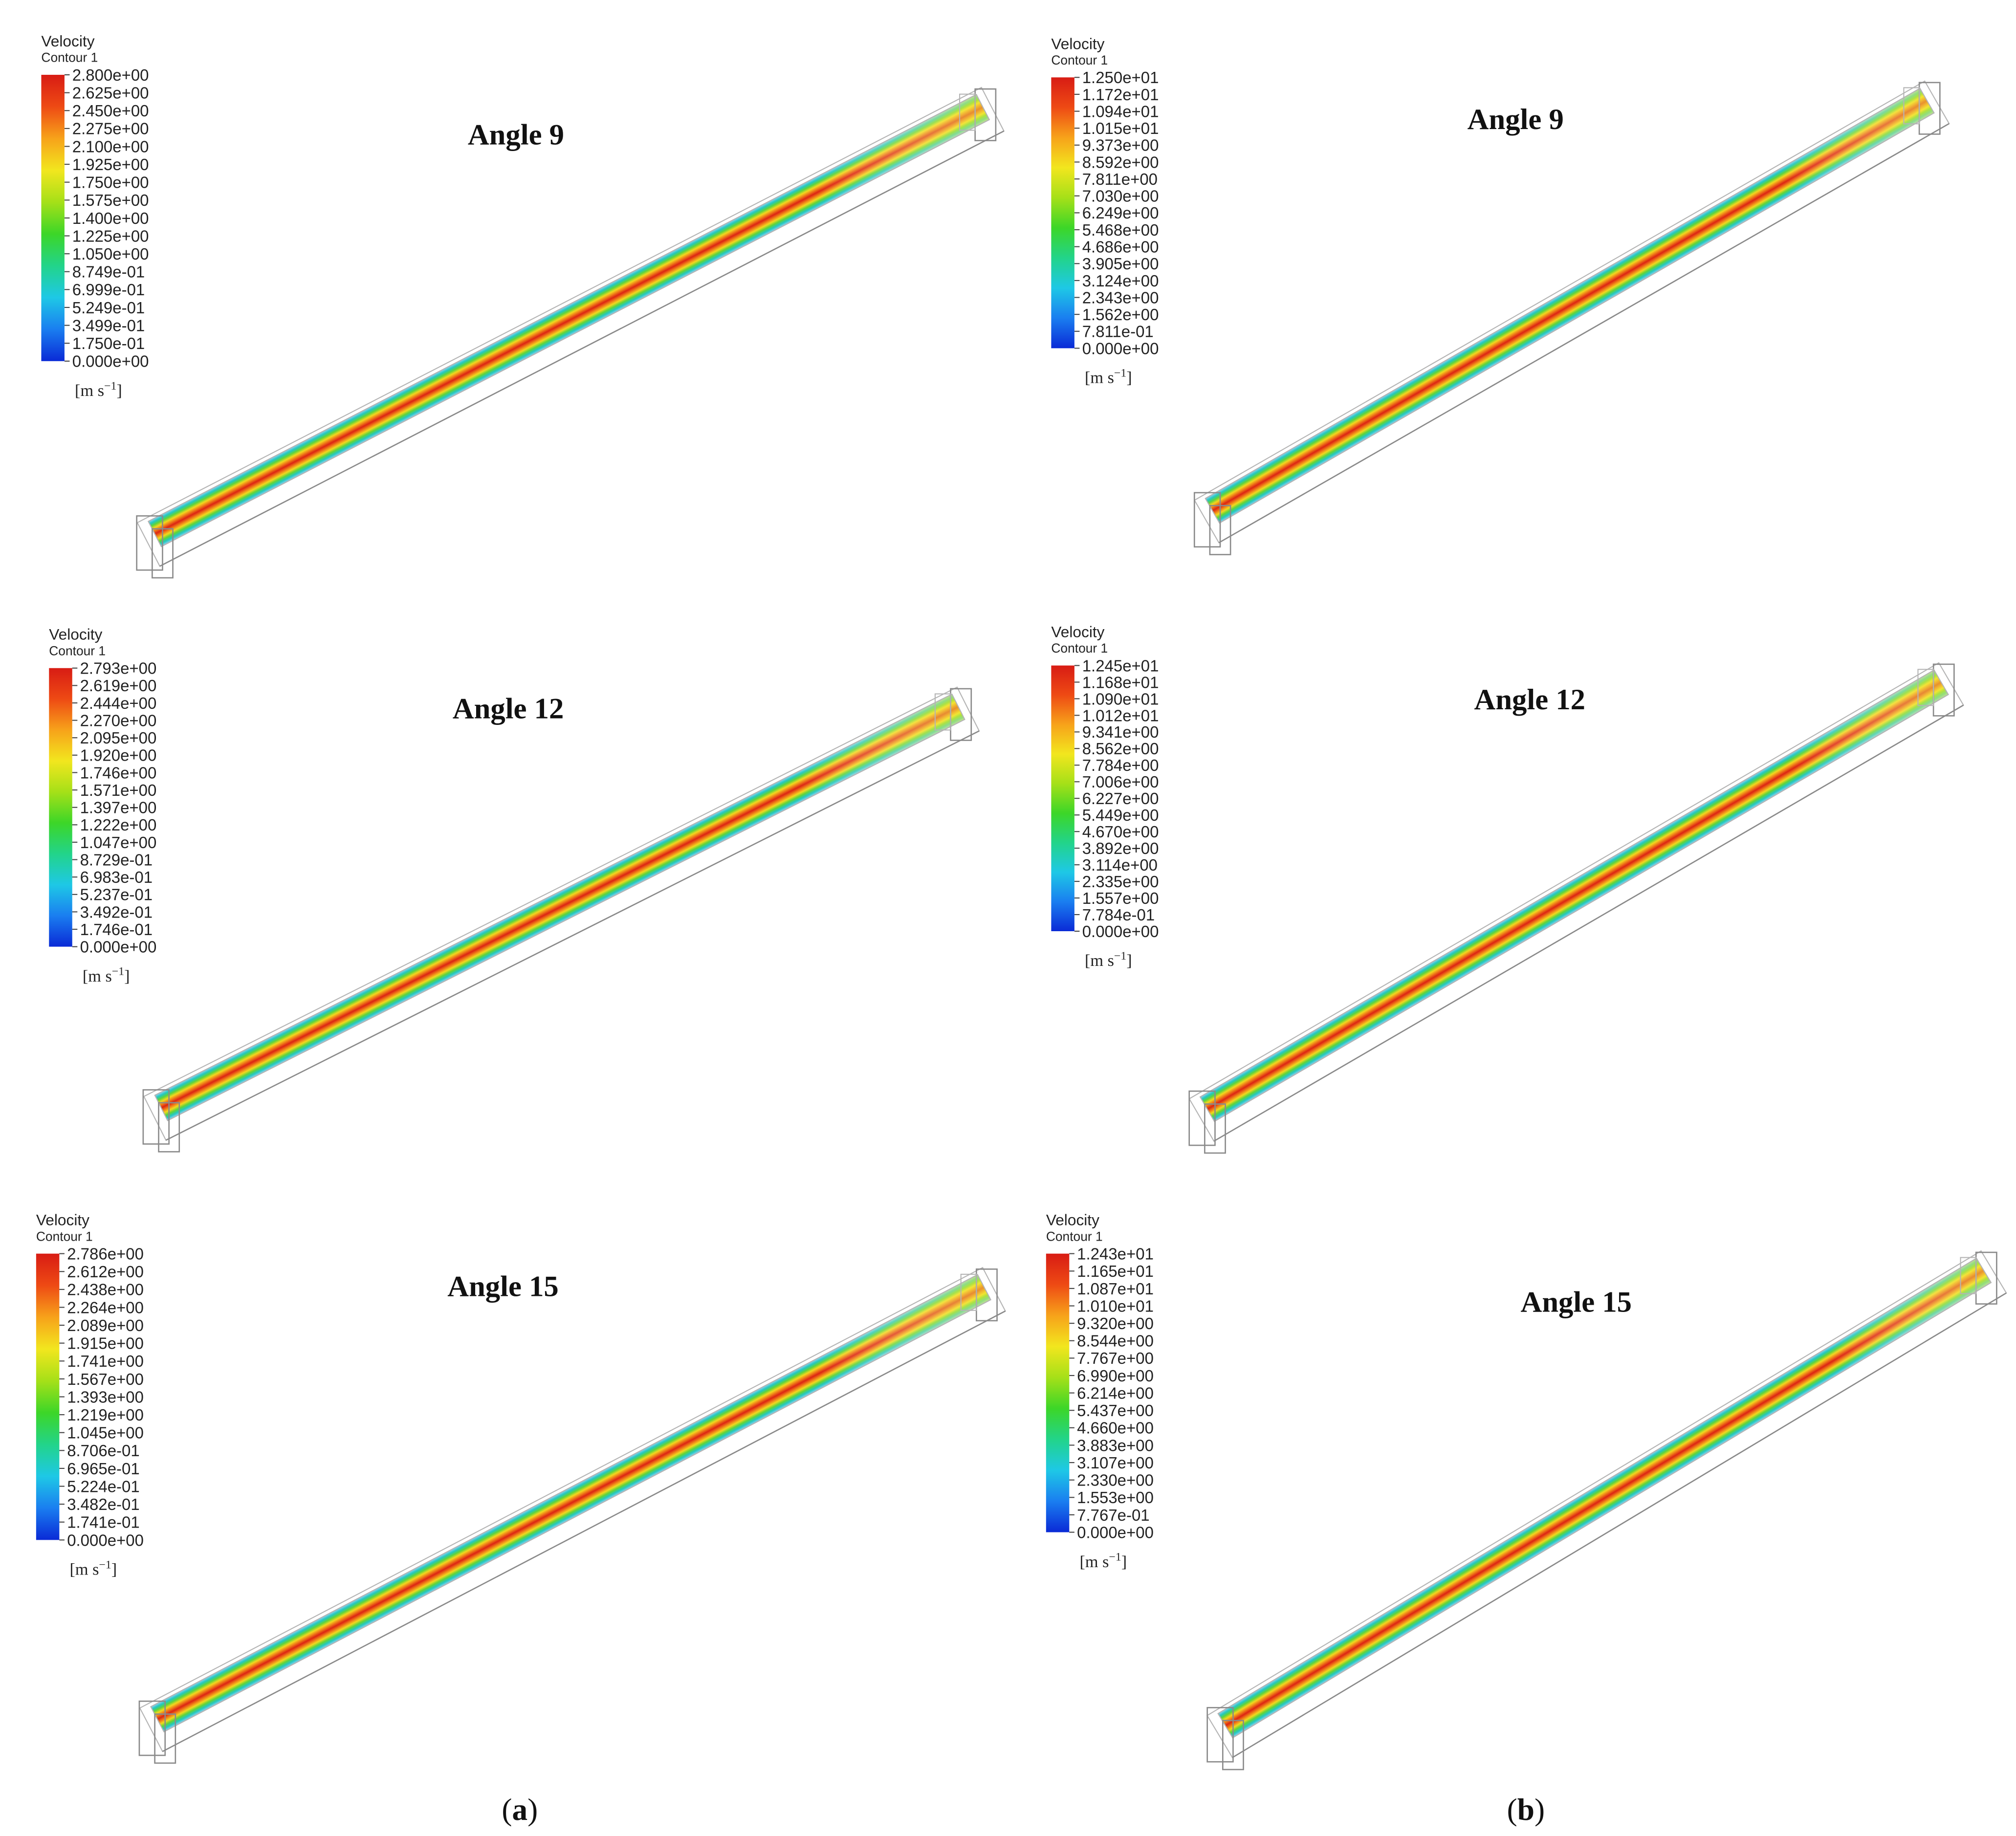 This screenshot has height=1836, width=2016. I want to click on colorbar-tick-label: 1.219e+00, so click(105, 1415).